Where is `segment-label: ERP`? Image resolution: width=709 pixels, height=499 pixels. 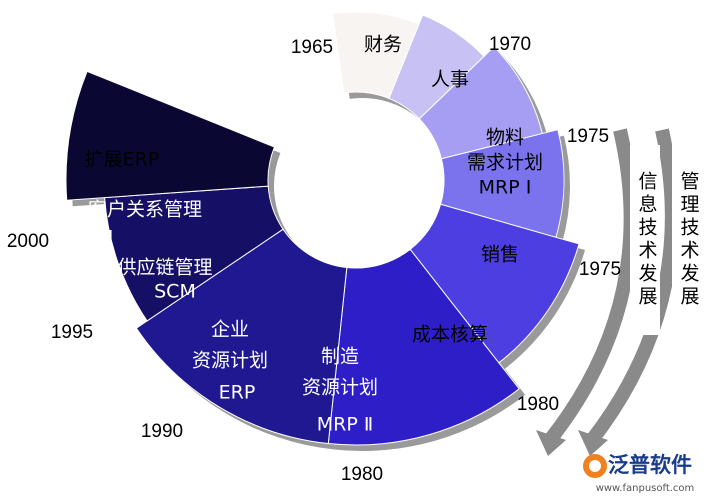
segment-label: ERP is located at coordinates (237, 393).